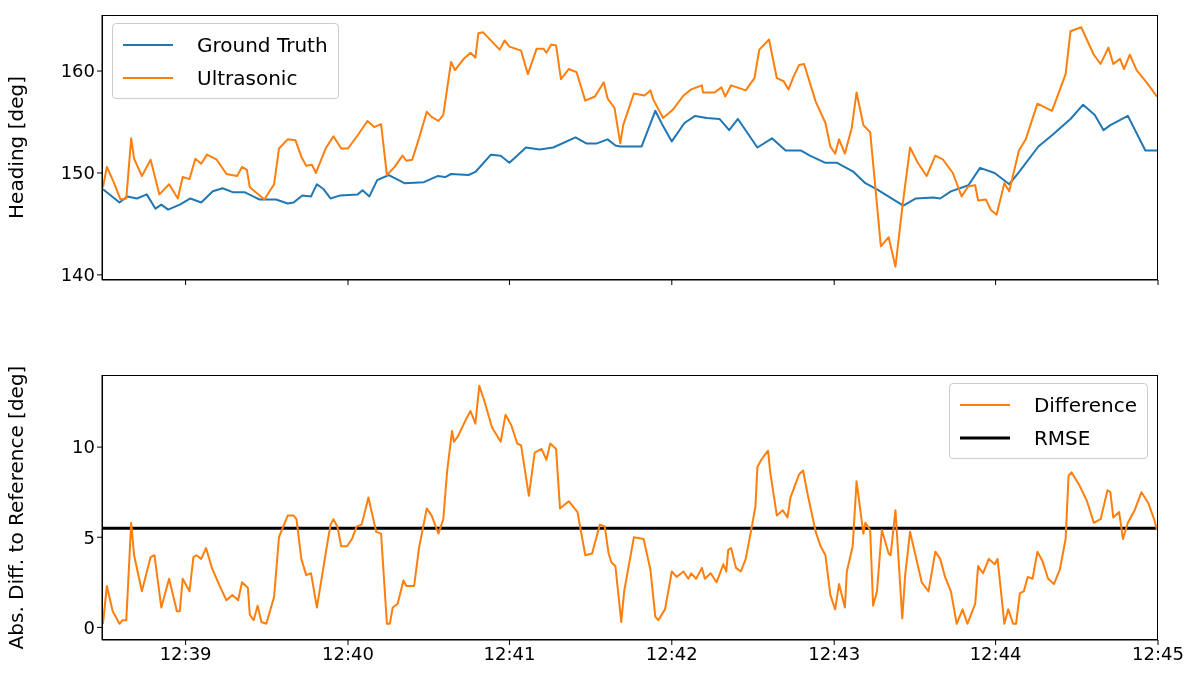  Describe the element at coordinates (83, 447) in the screenshot. I see `y-tick-label: 10` at that location.